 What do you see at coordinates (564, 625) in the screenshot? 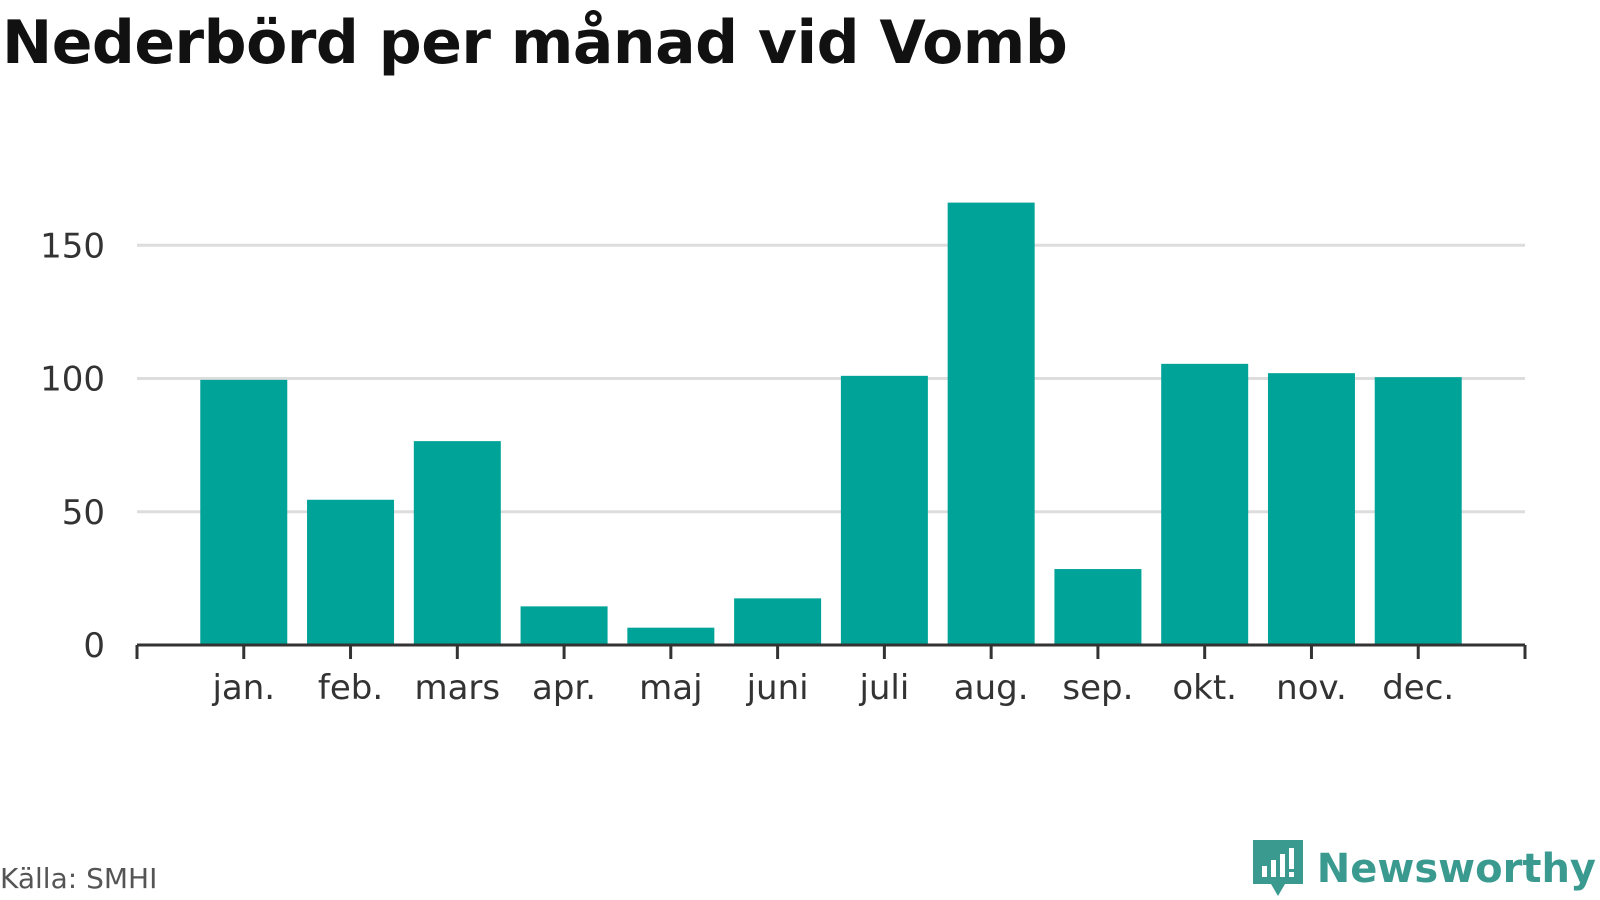
I see `bar-apr` at bounding box center [564, 625].